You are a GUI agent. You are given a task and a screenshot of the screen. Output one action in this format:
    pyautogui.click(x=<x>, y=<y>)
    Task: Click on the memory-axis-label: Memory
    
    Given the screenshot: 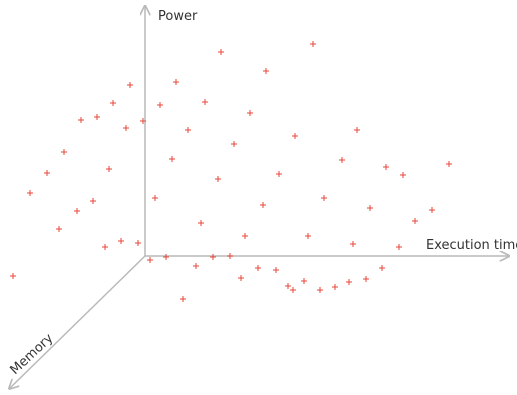 What is the action you would take?
    pyautogui.click(x=31, y=354)
    